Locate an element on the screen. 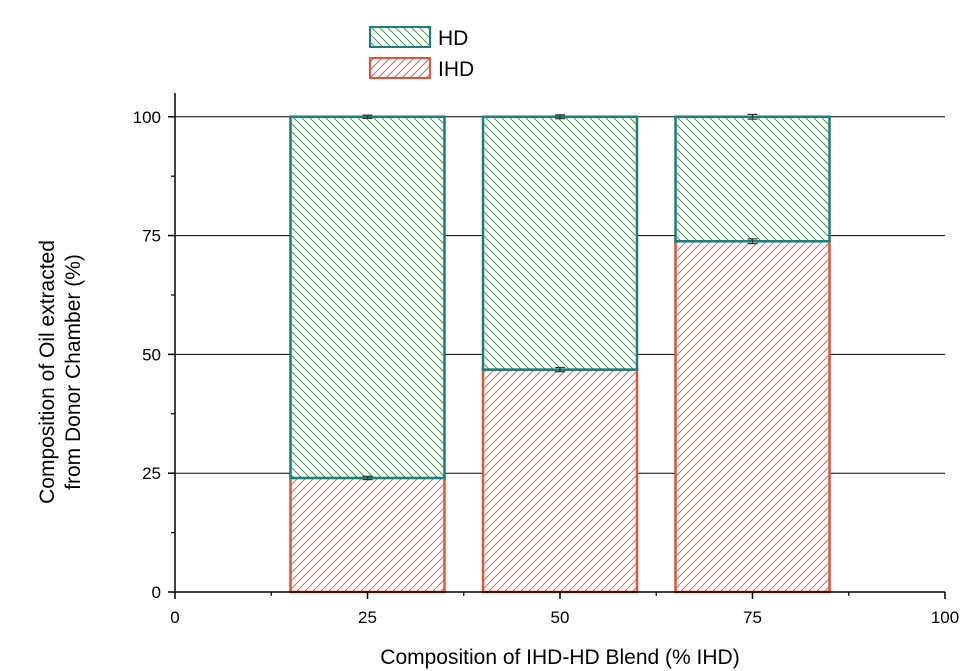  legend-swatch-hd is located at coordinates (400, 37).